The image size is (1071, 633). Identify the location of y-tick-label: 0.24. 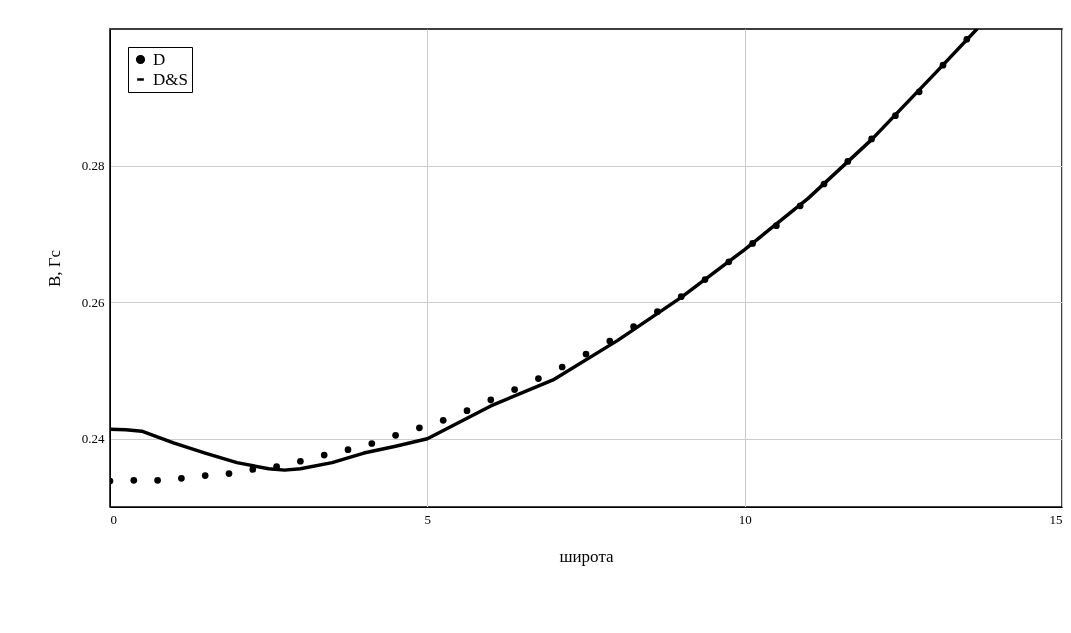
(93, 439).